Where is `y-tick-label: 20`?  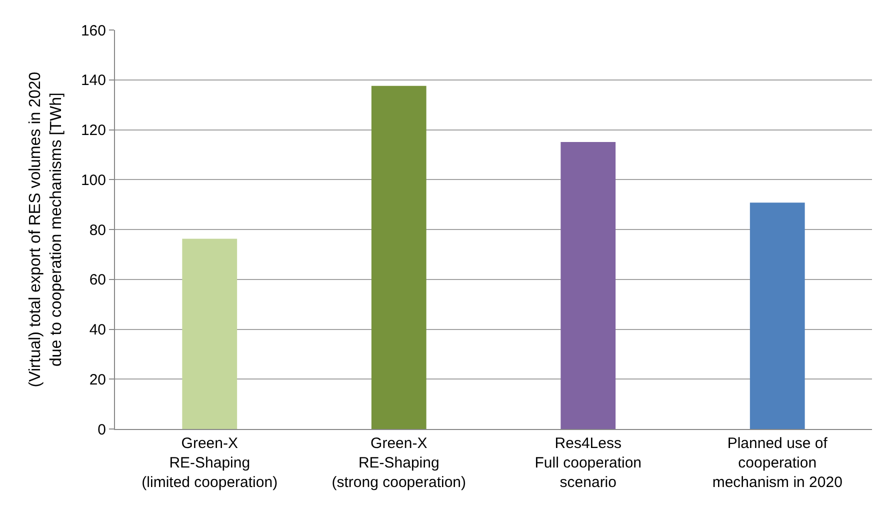 y-tick-label: 20 is located at coordinates (97, 379).